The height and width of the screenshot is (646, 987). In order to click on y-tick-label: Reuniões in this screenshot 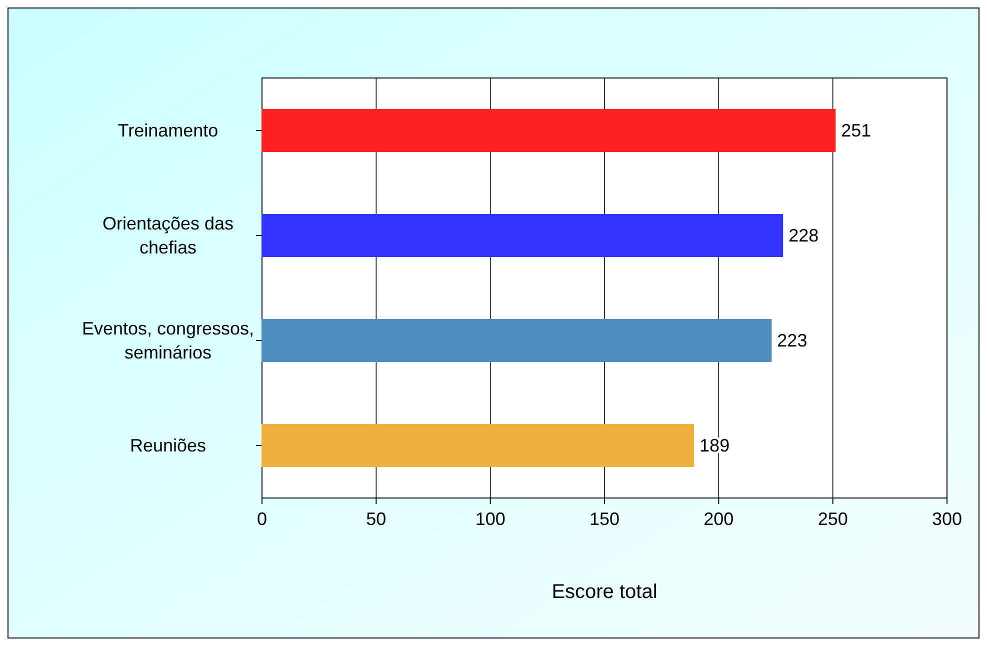, I will do `click(168, 446)`.